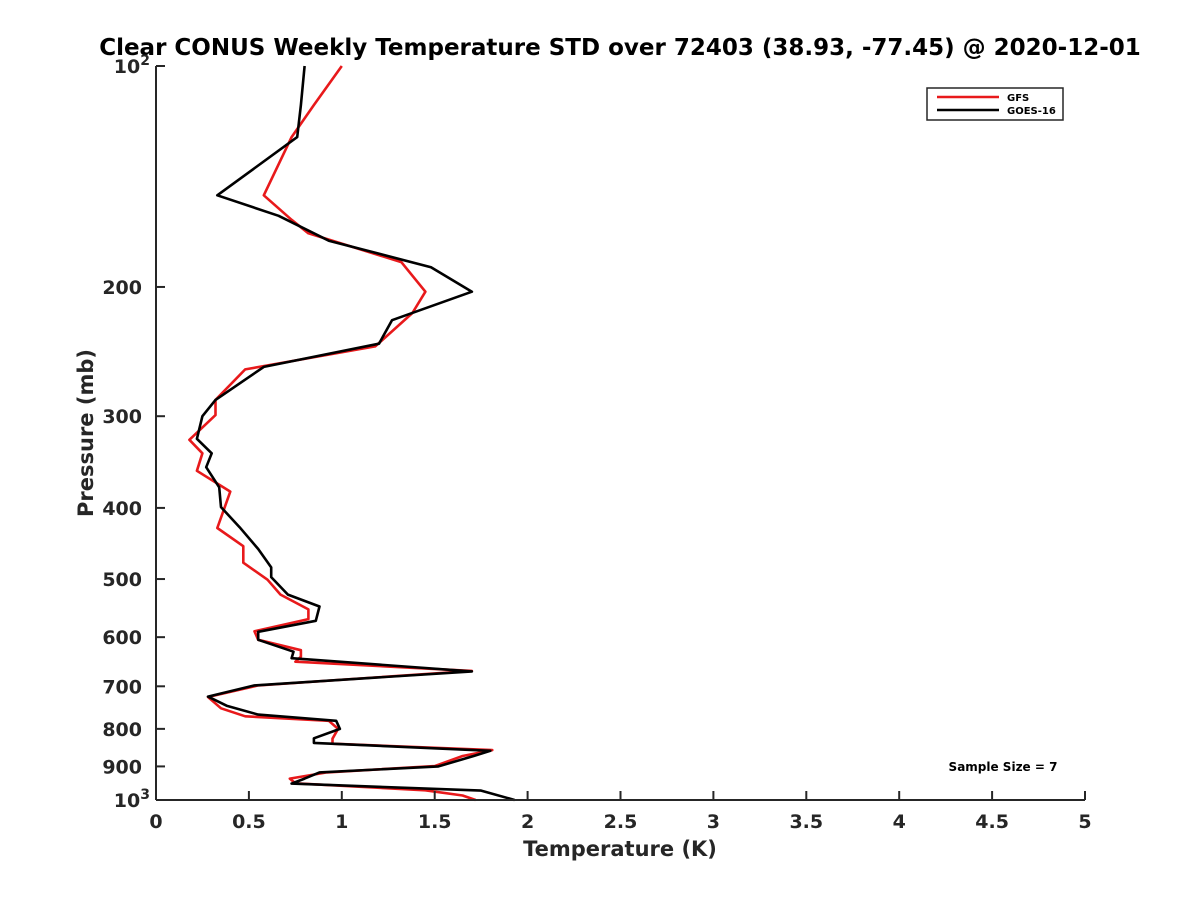 The image size is (1200, 900). I want to click on y-tick-label: 400, so click(122, 509).